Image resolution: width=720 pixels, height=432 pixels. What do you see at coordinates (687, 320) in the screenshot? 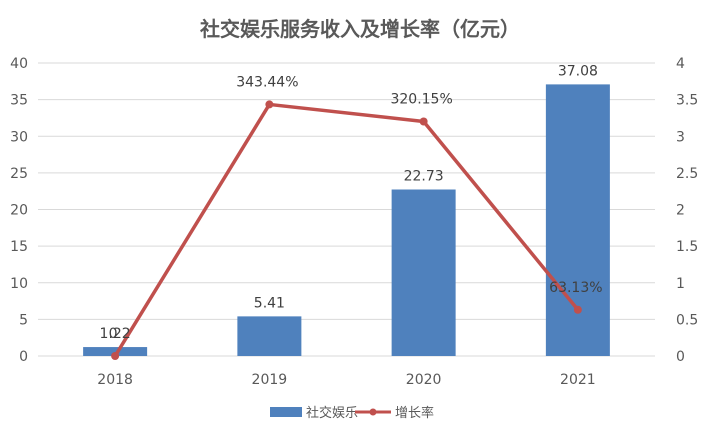
I see `right-tick-label: 0.5` at bounding box center [687, 320].